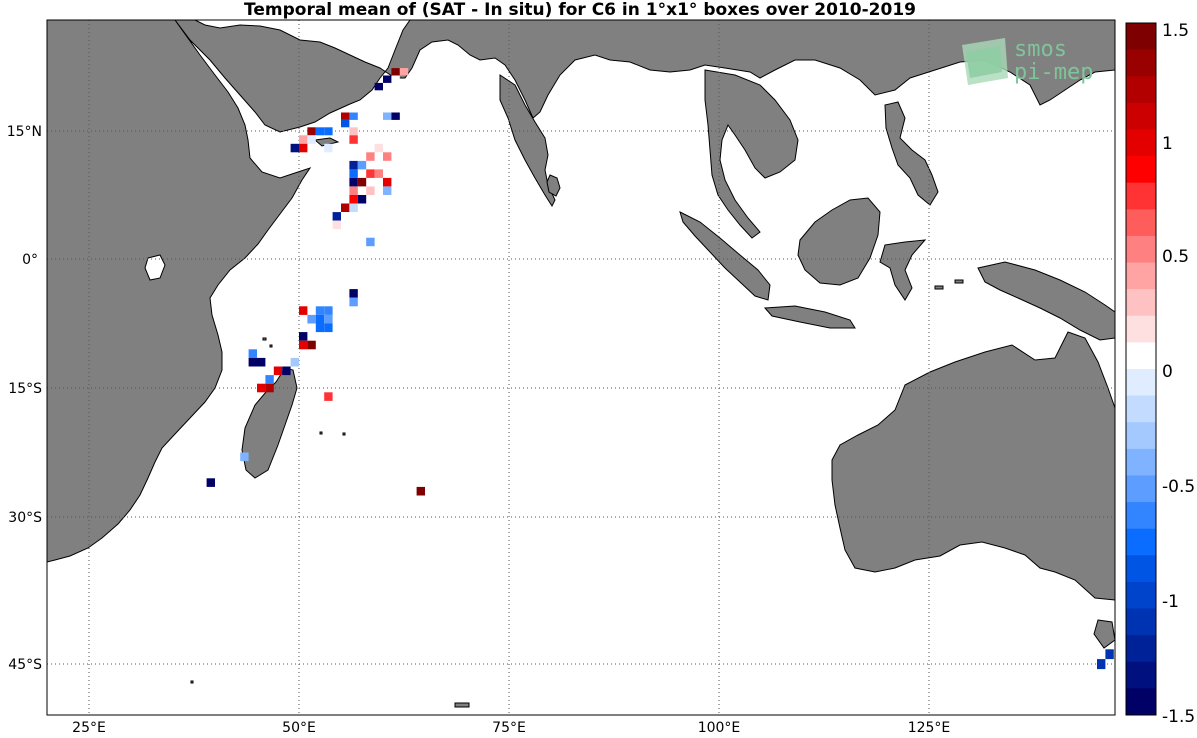 This screenshot has width=1197, height=738. Describe the element at coordinates (25, 389) in the screenshot. I see `y-tick-label: 15°S` at that location.